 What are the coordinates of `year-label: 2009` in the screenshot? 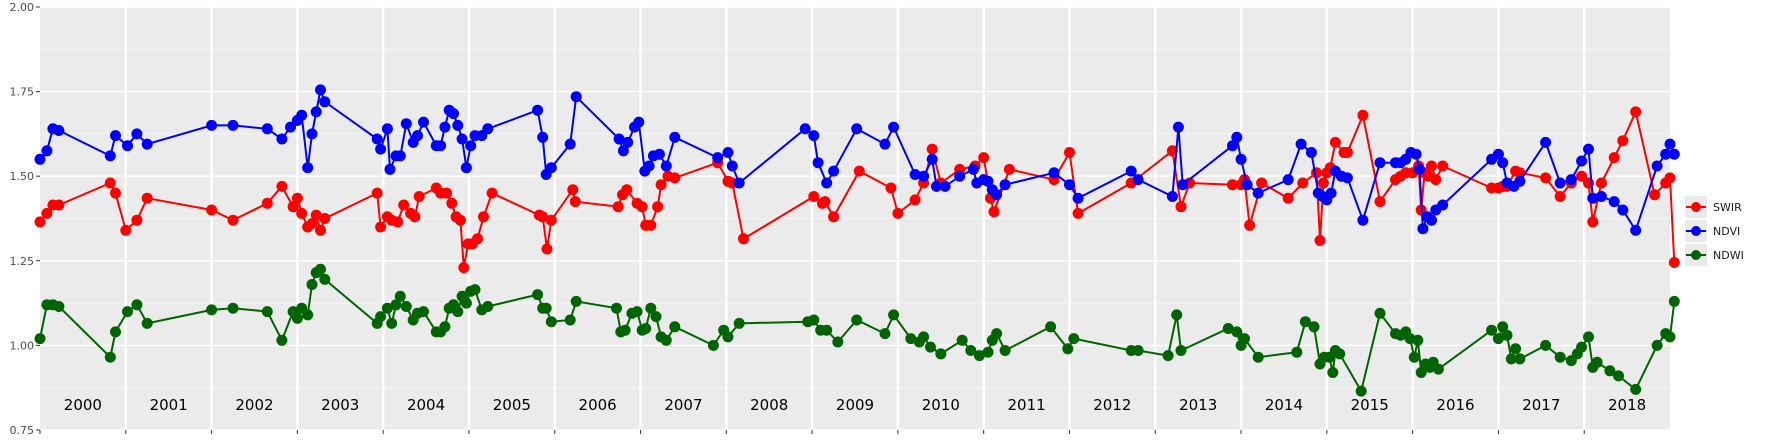 It's located at (855, 405).